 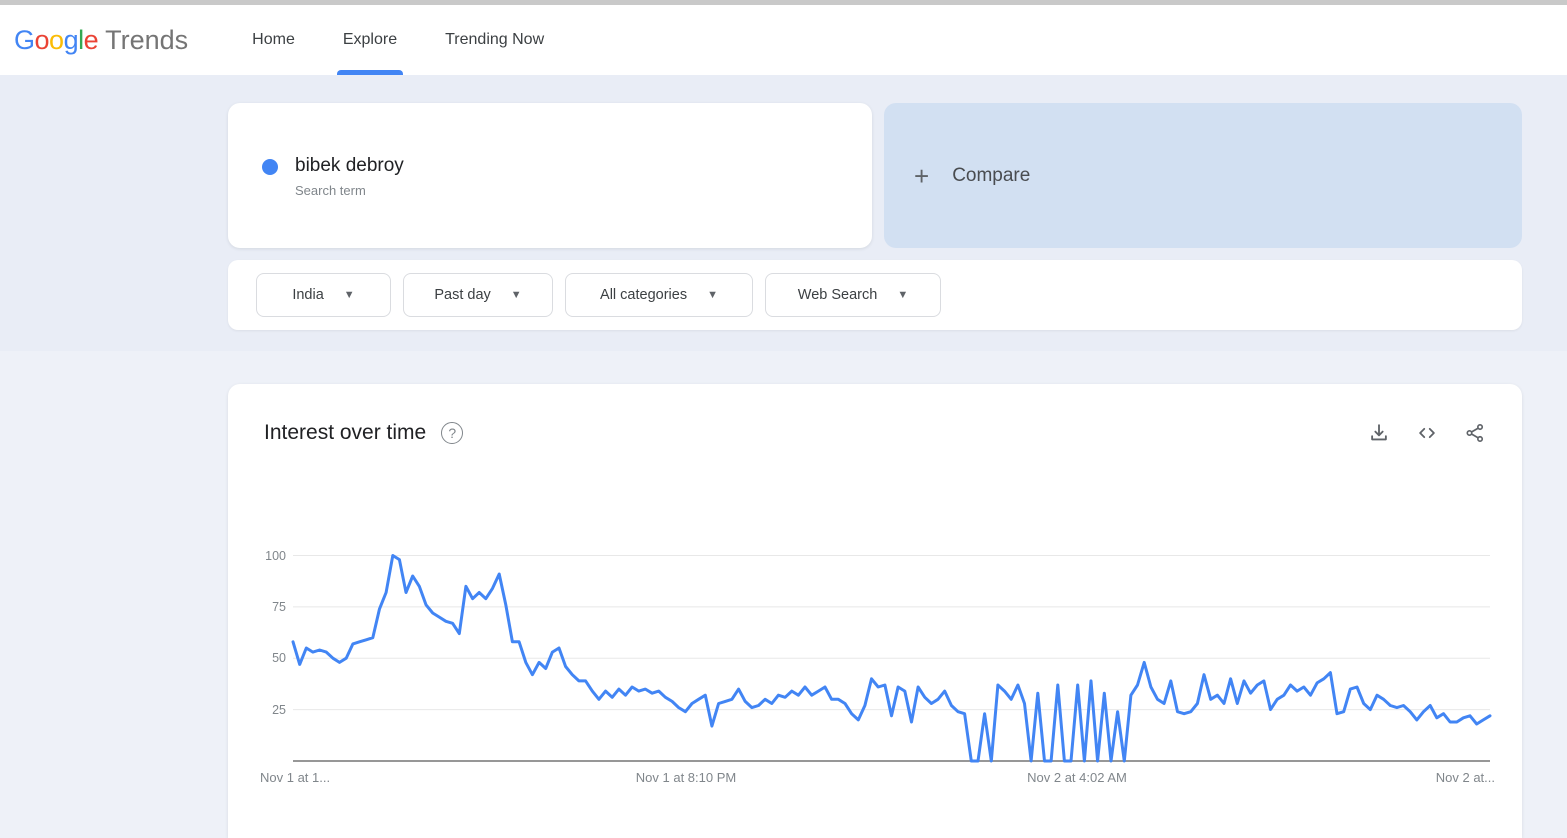 What do you see at coordinates (56, 39) in the screenshot?
I see `google-logo-text: Google` at bounding box center [56, 39].